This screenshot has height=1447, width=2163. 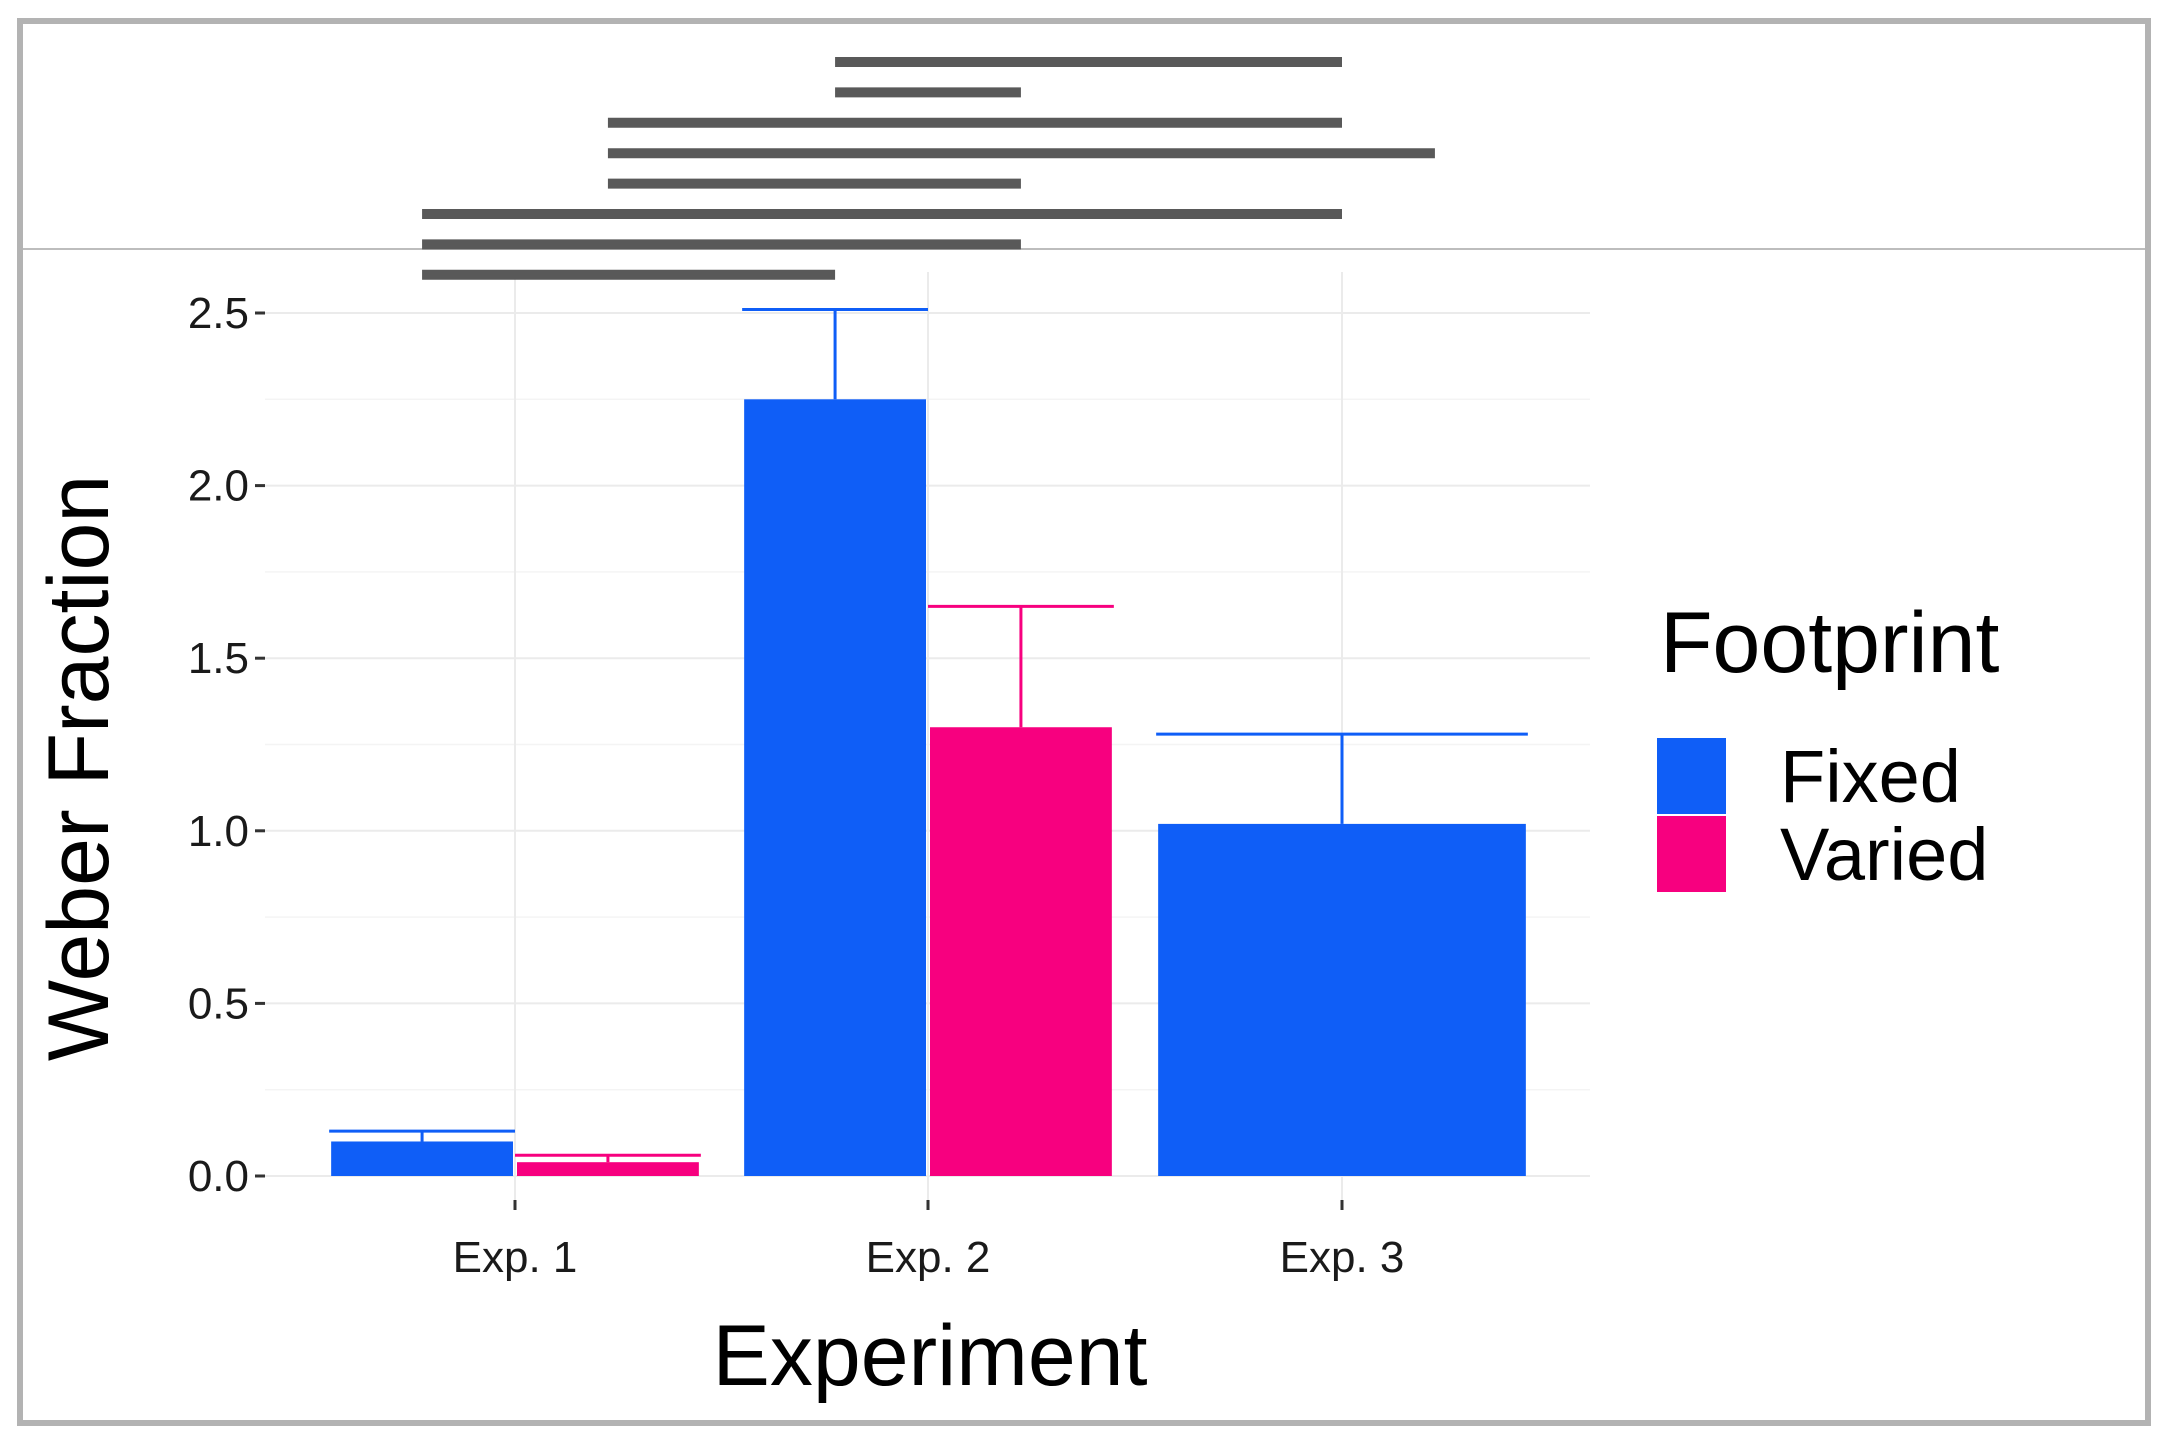 What do you see at coordinates (218, 658) in the screenshot?
I see `y-tick-label: 1.5` at bounding box center [218, 658].